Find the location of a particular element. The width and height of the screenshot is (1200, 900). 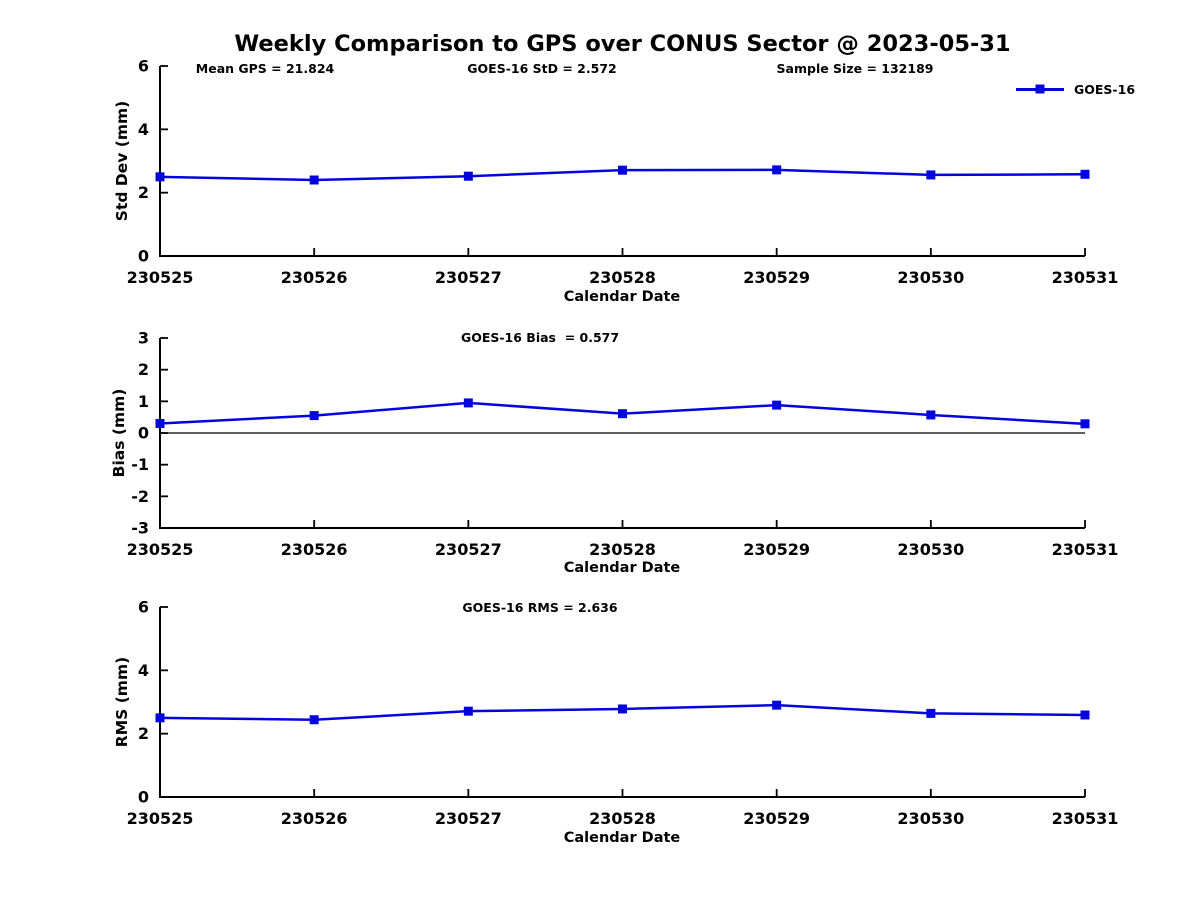

x-axis-label-calendar-date-middle: Calendar Date is located at coordinates (622, 568).